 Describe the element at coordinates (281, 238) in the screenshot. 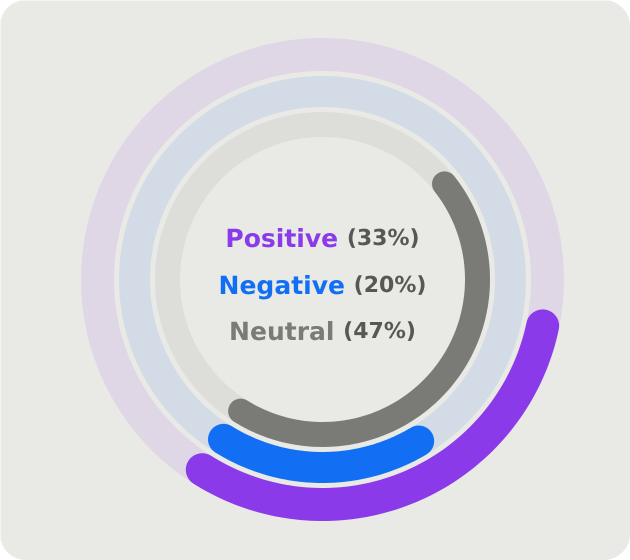

I see `category-label: Positive` at that location.